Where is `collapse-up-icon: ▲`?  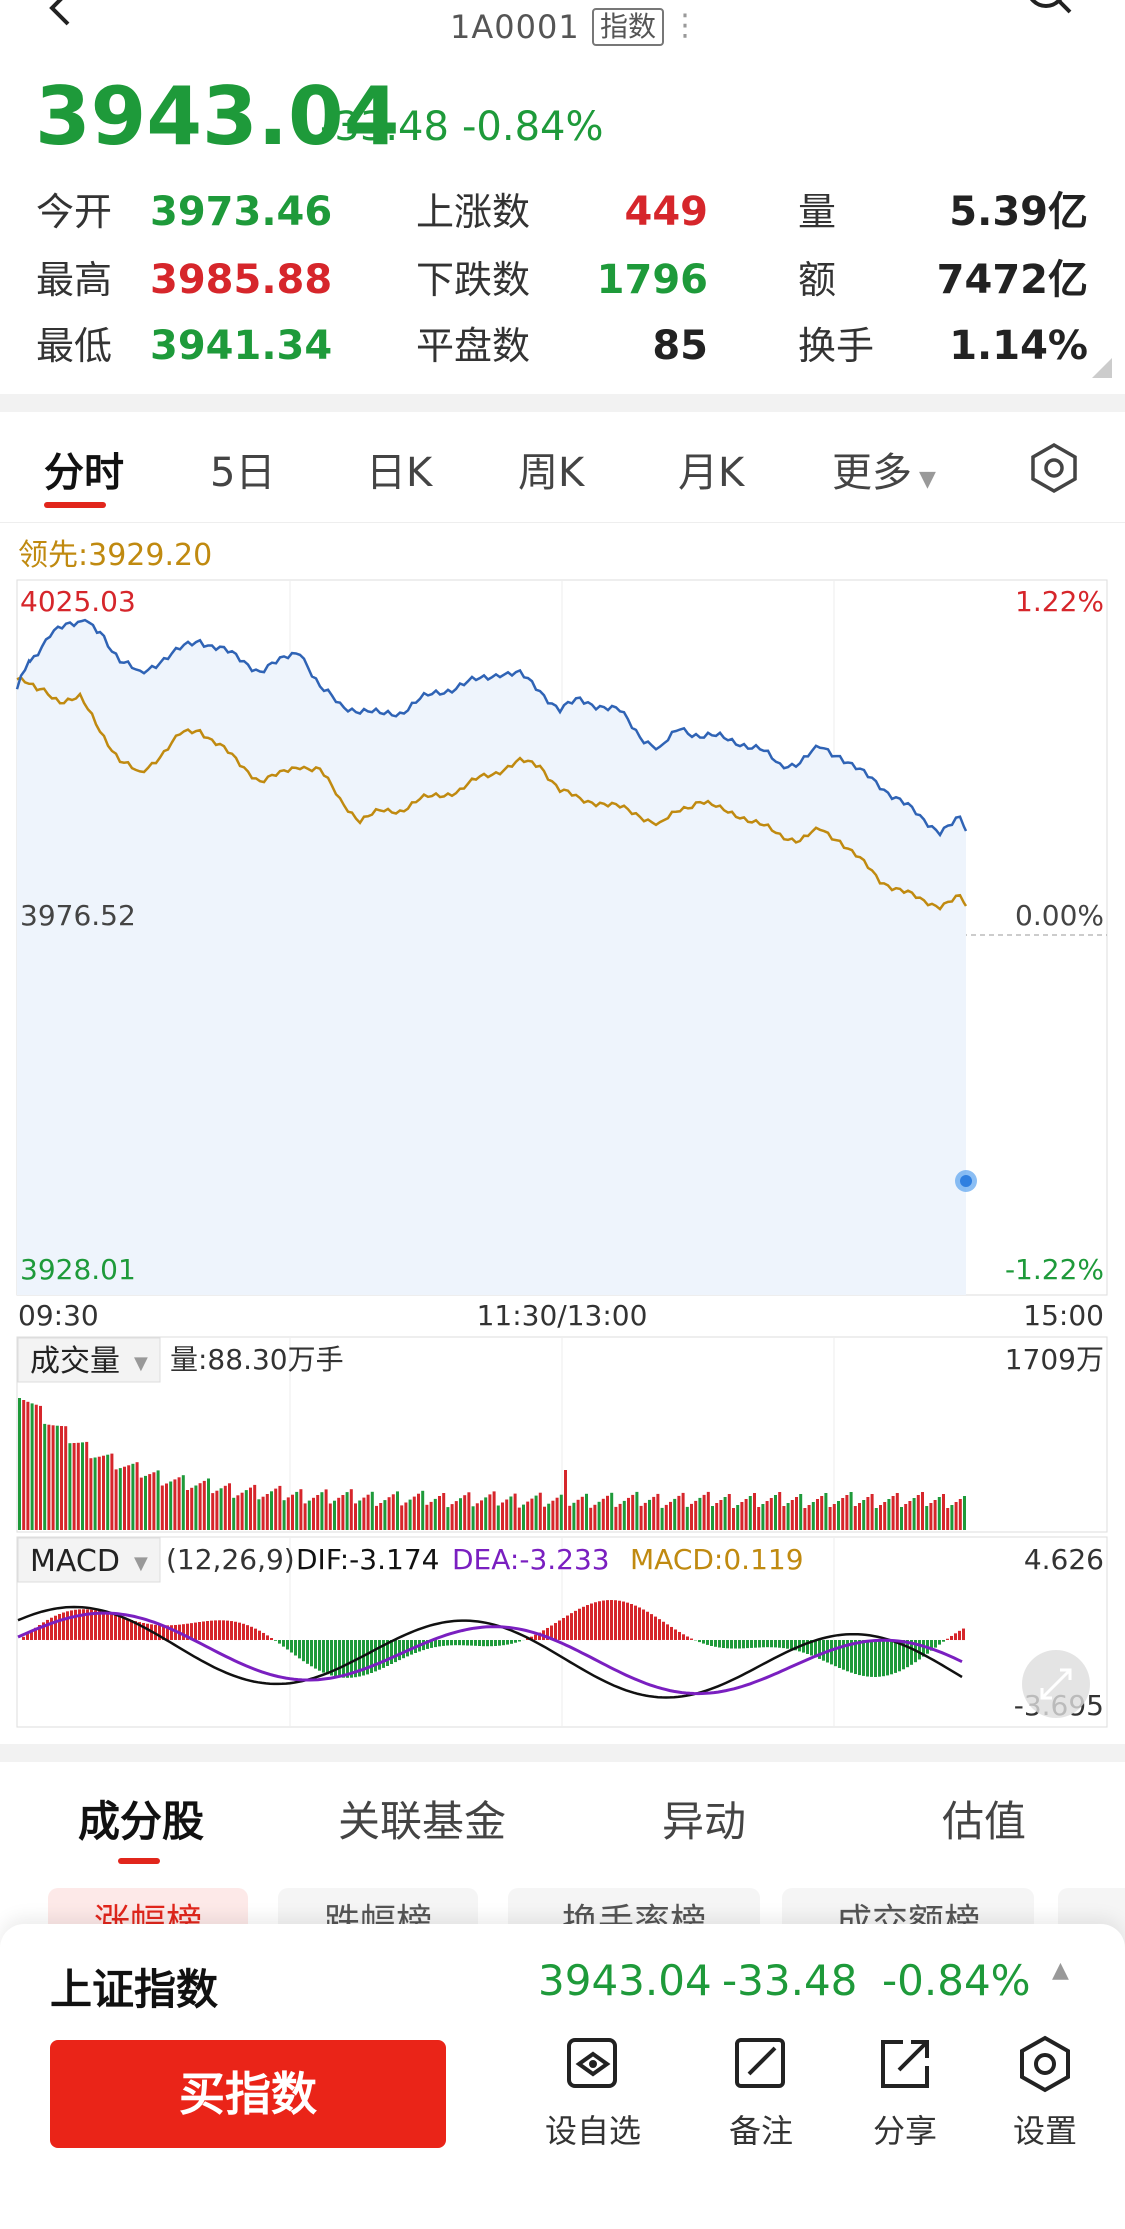
collapse-up-icon: ▲ is located at coordinates (1060, 1970).